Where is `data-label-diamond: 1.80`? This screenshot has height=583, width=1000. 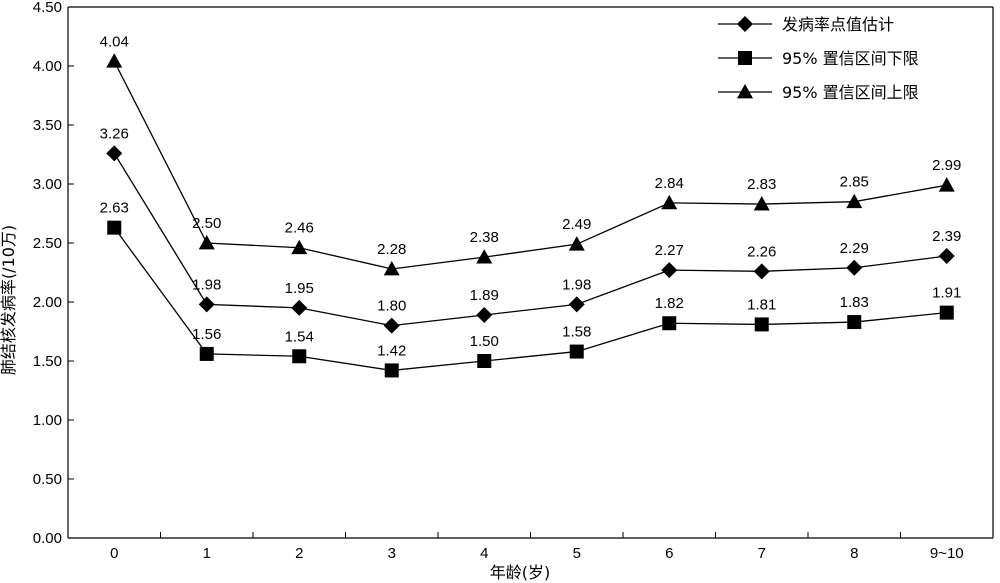 data-label-diamond: 1.80 is located at coordinates (391, 306).